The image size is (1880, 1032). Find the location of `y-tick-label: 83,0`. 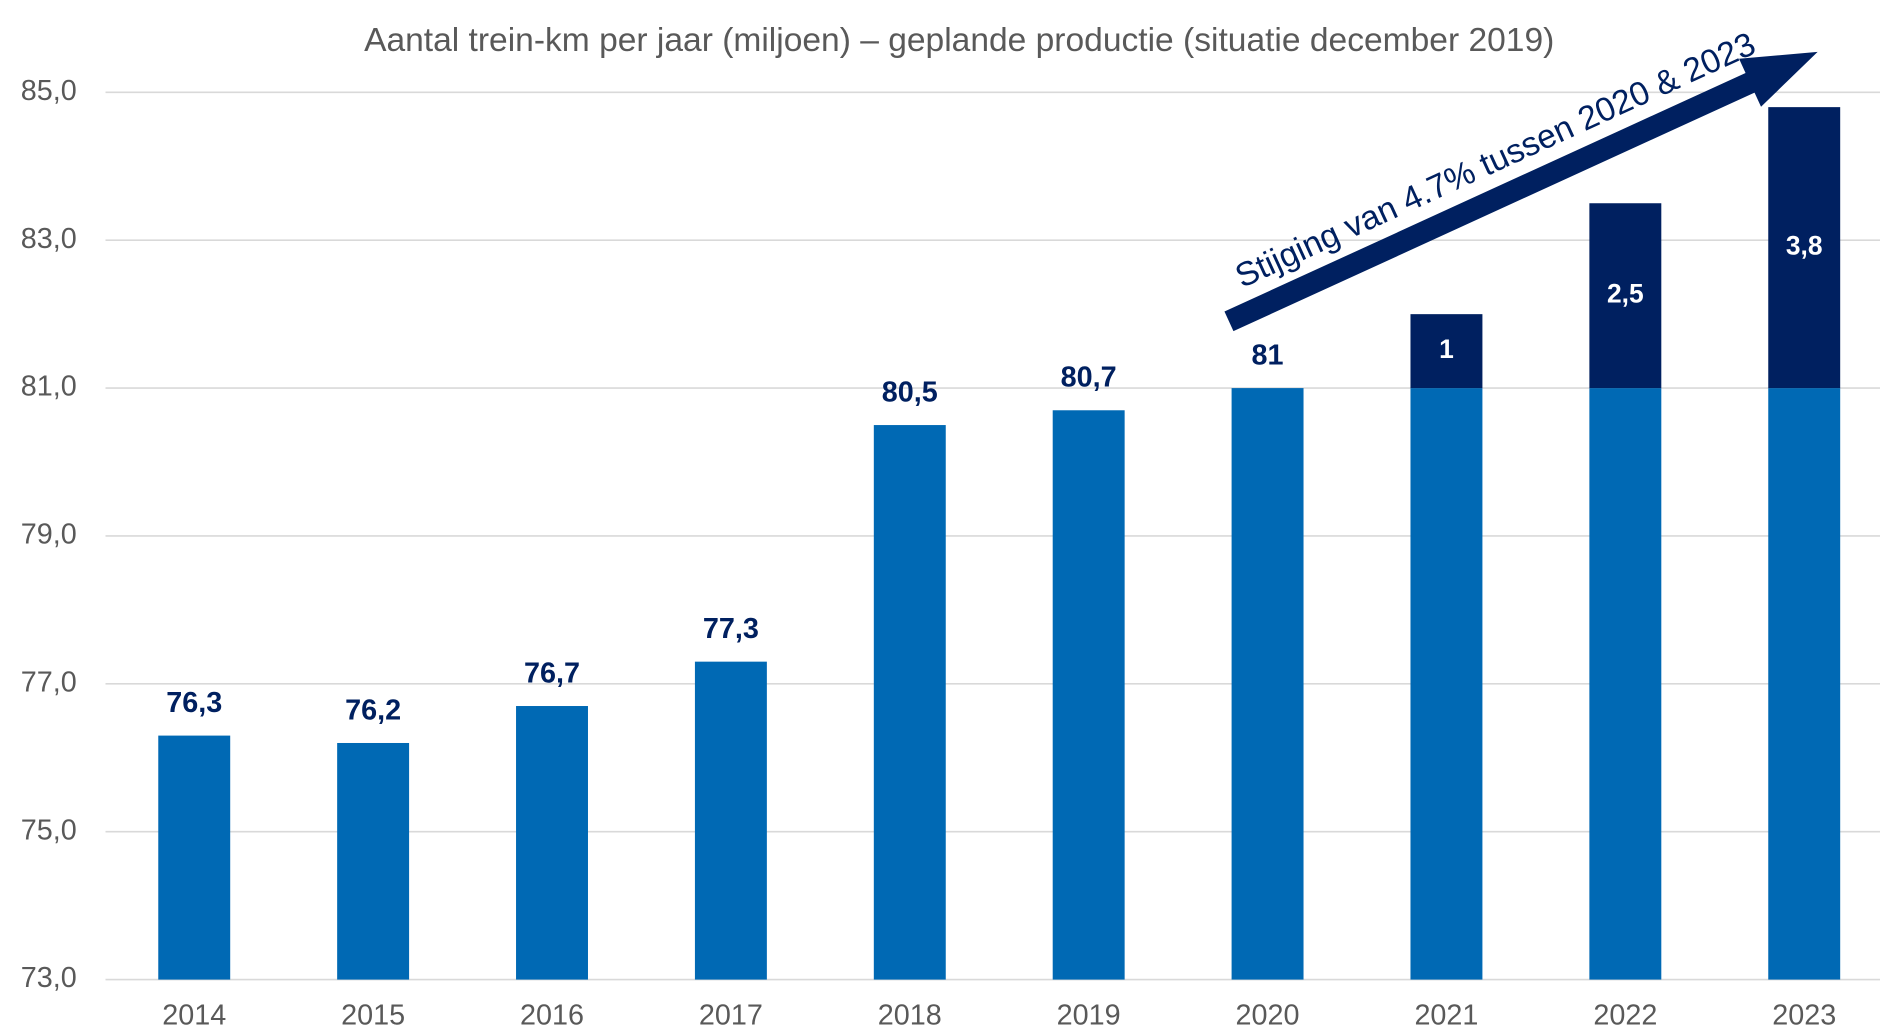

y-tick-label: 83,0 is located at coordinates (49, 239).